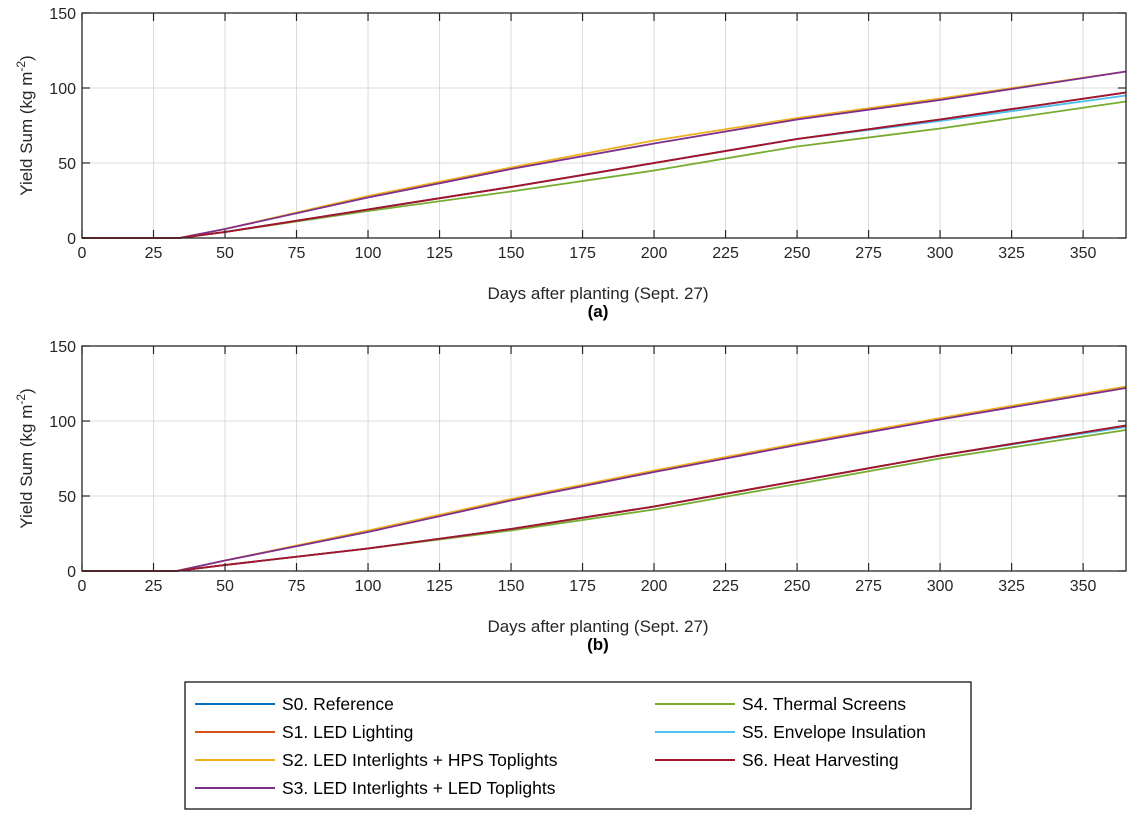  Describe the element at coordinates (834, 732) in the screenshot. I see `legend-entry-label: S5. Envelope Insulation` at that location.